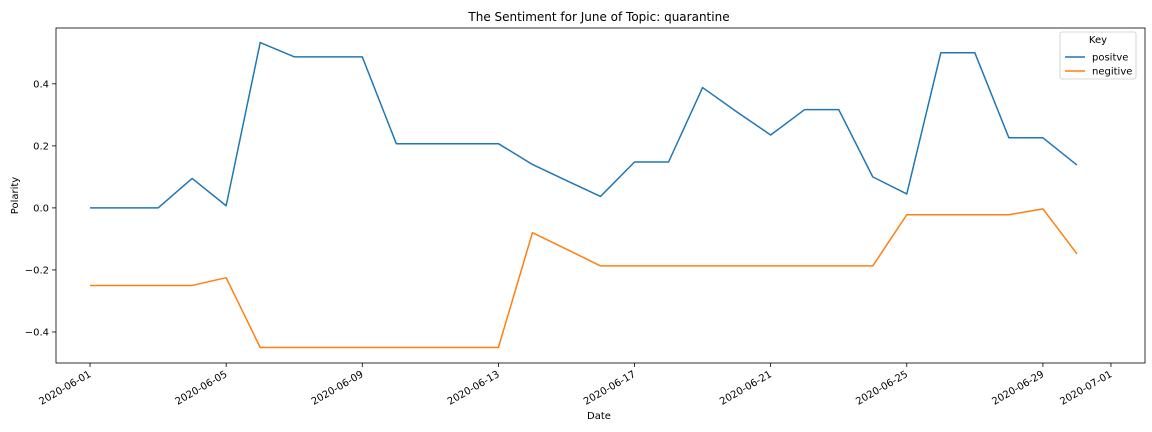 This screenshot has height=432, width=1152. What do you see at coordinates (1018, 388) in the screenshot?
I see `x-tick-label: 2020-06-29` at bounding box center [1018, 388].